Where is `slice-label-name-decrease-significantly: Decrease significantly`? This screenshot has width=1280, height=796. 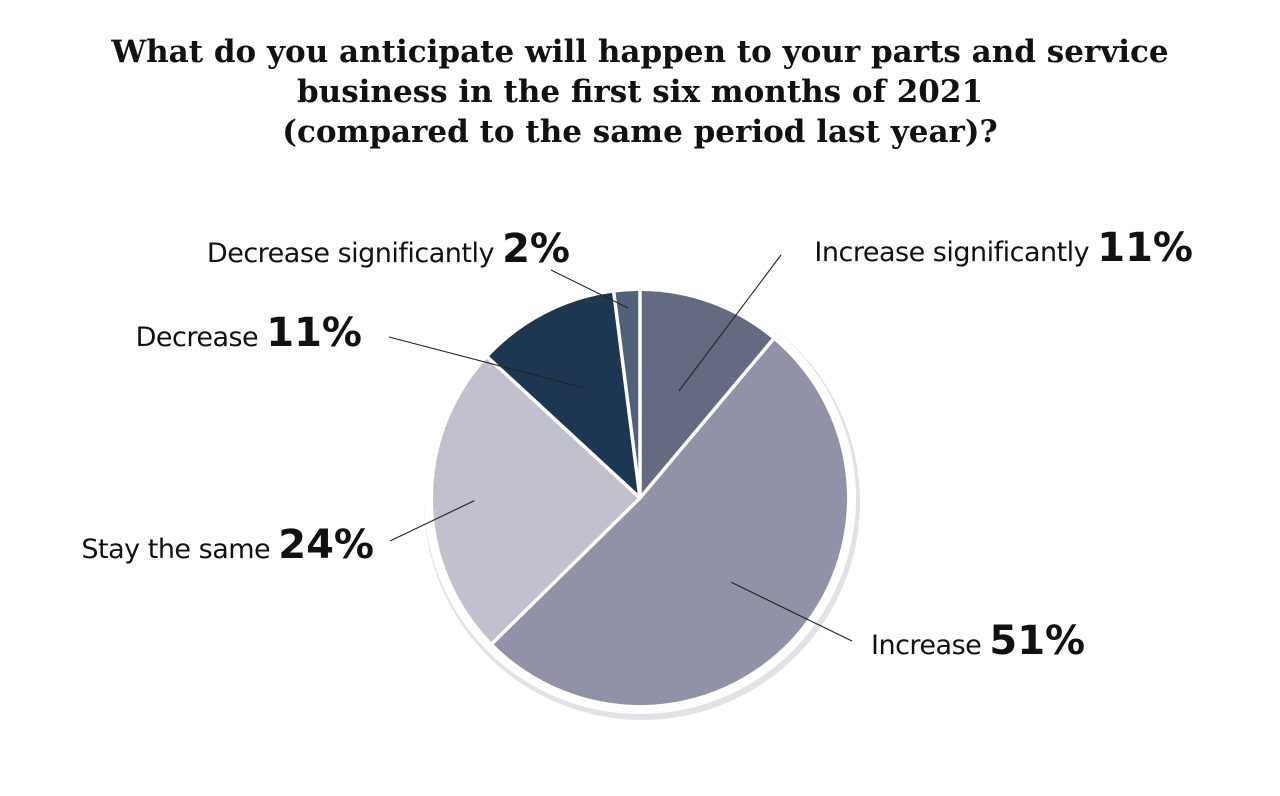 slice-label-name-decrease-significantly: Decrease significantly is located at coordinates (354, 253).